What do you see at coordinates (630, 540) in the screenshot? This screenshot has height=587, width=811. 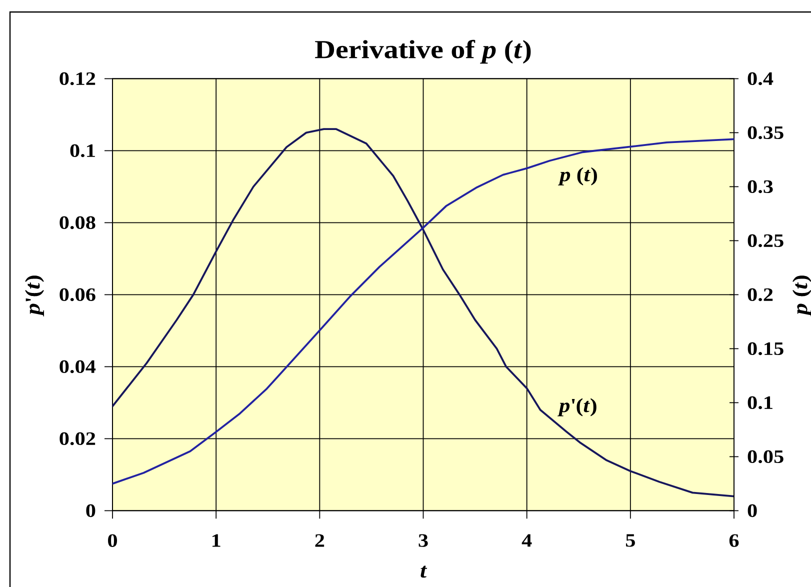 I see `x-tick-label: 5` at bounding box center [630, 540].